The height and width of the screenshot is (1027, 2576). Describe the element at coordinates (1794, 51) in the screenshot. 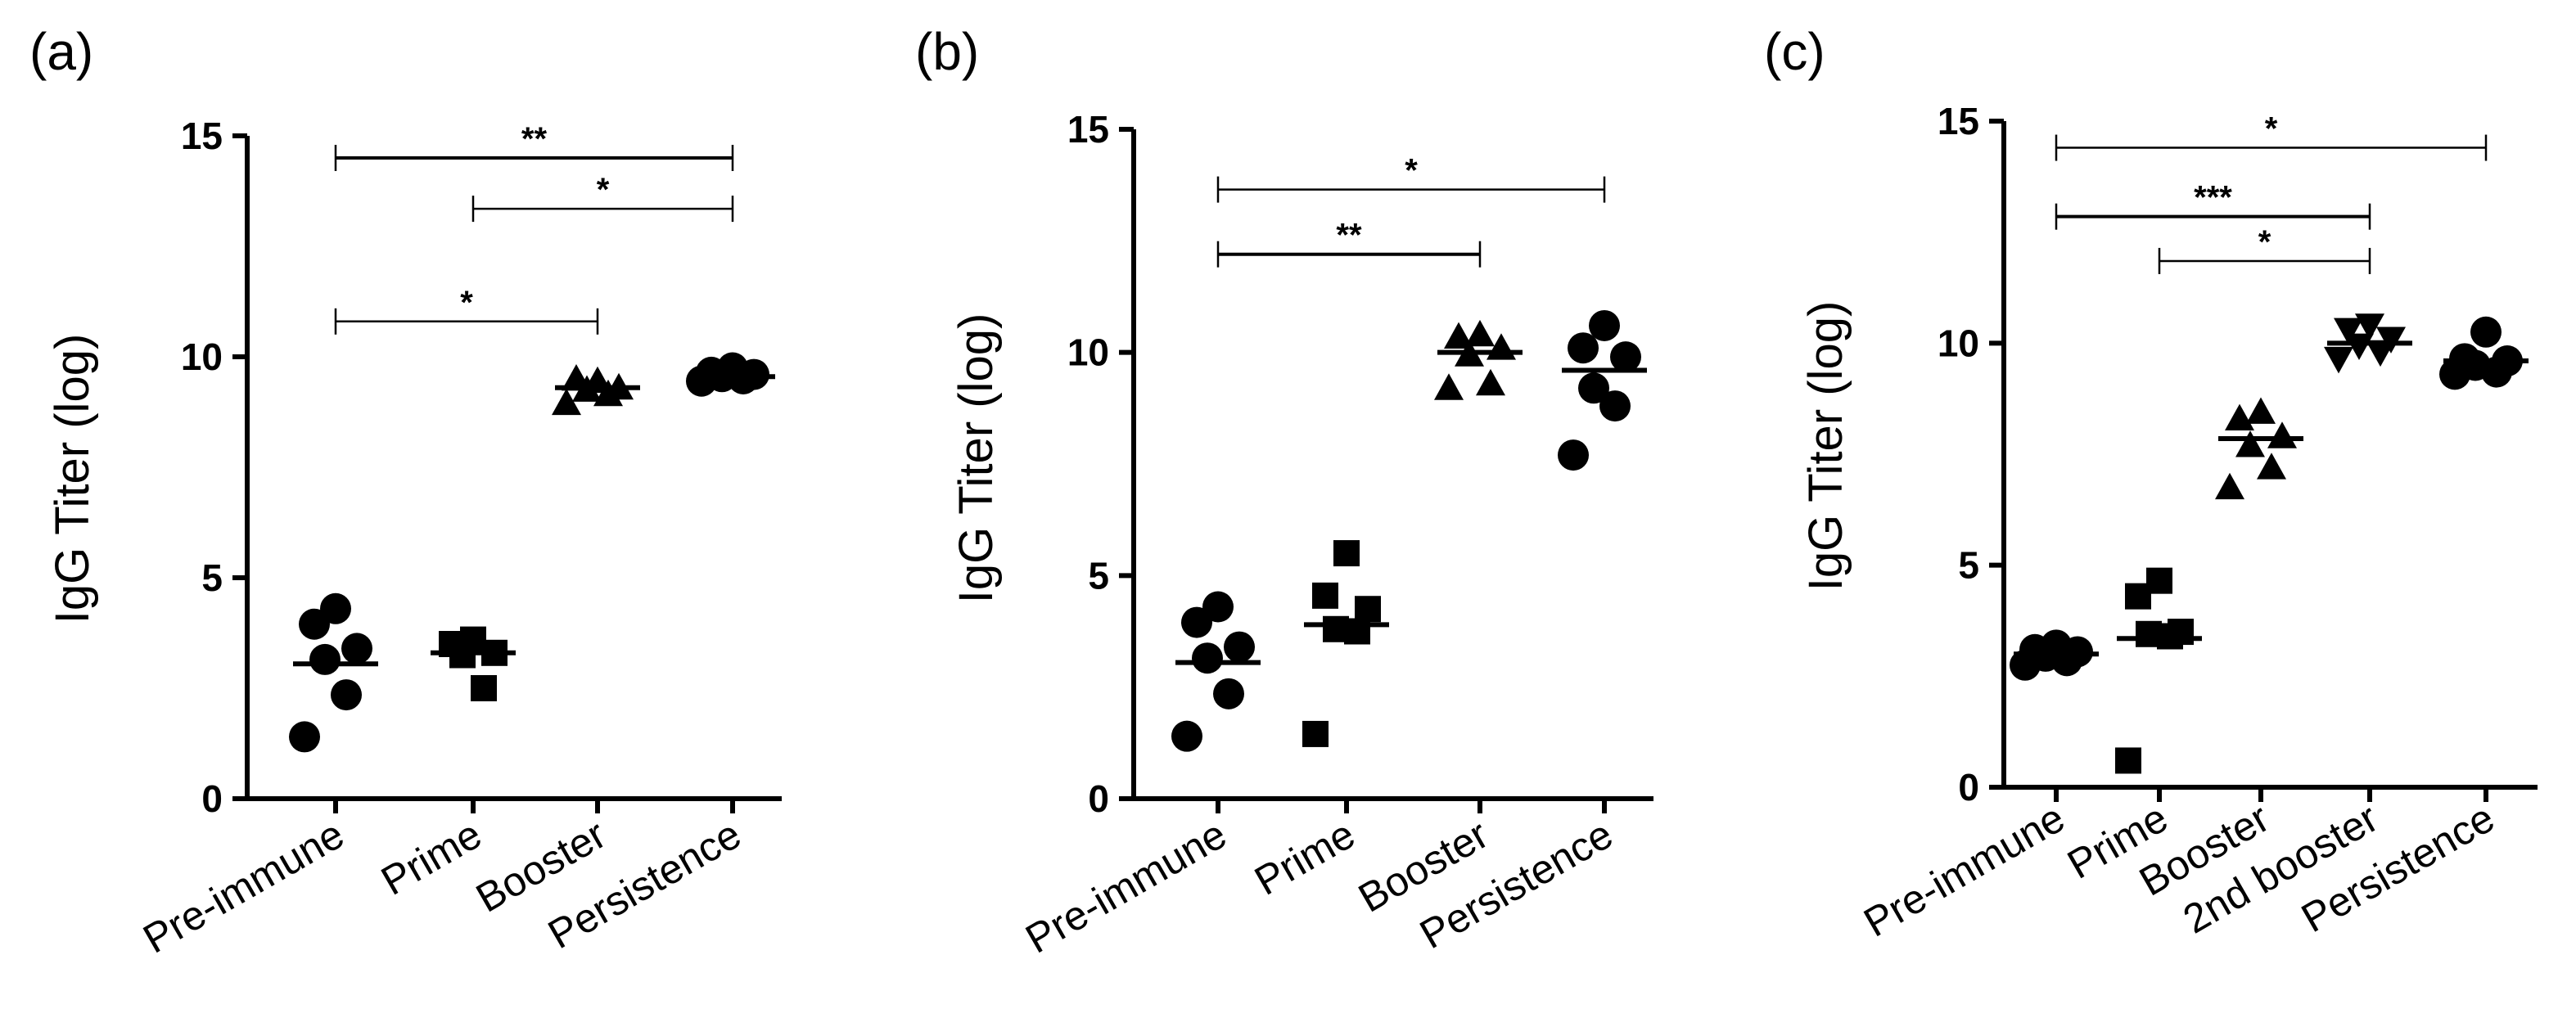

I see `panel-c-letter: (c)` at that location.